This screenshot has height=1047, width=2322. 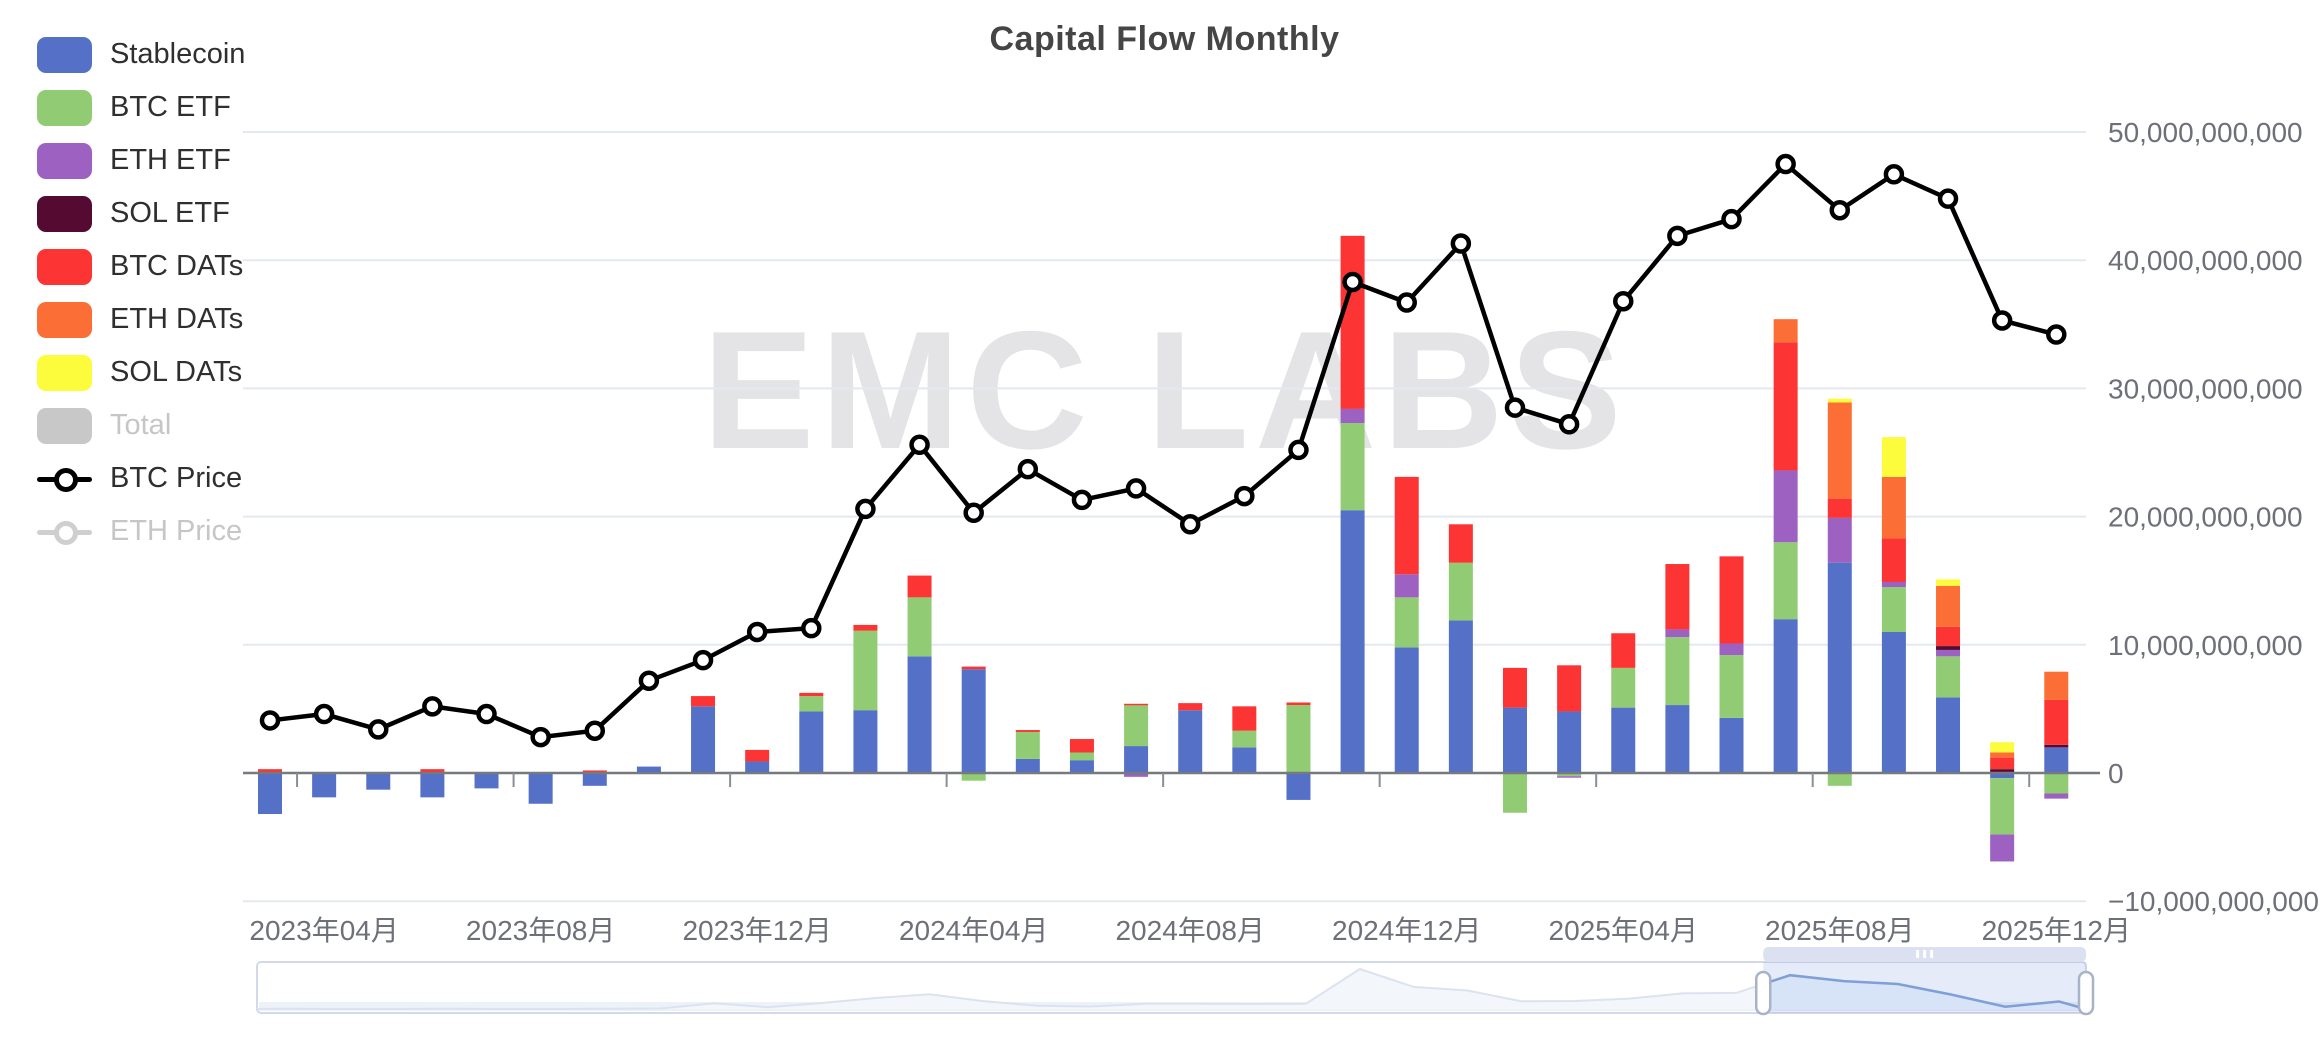 I want to click on x-axis-label: 2023年12月, so click(x=756, y=930).